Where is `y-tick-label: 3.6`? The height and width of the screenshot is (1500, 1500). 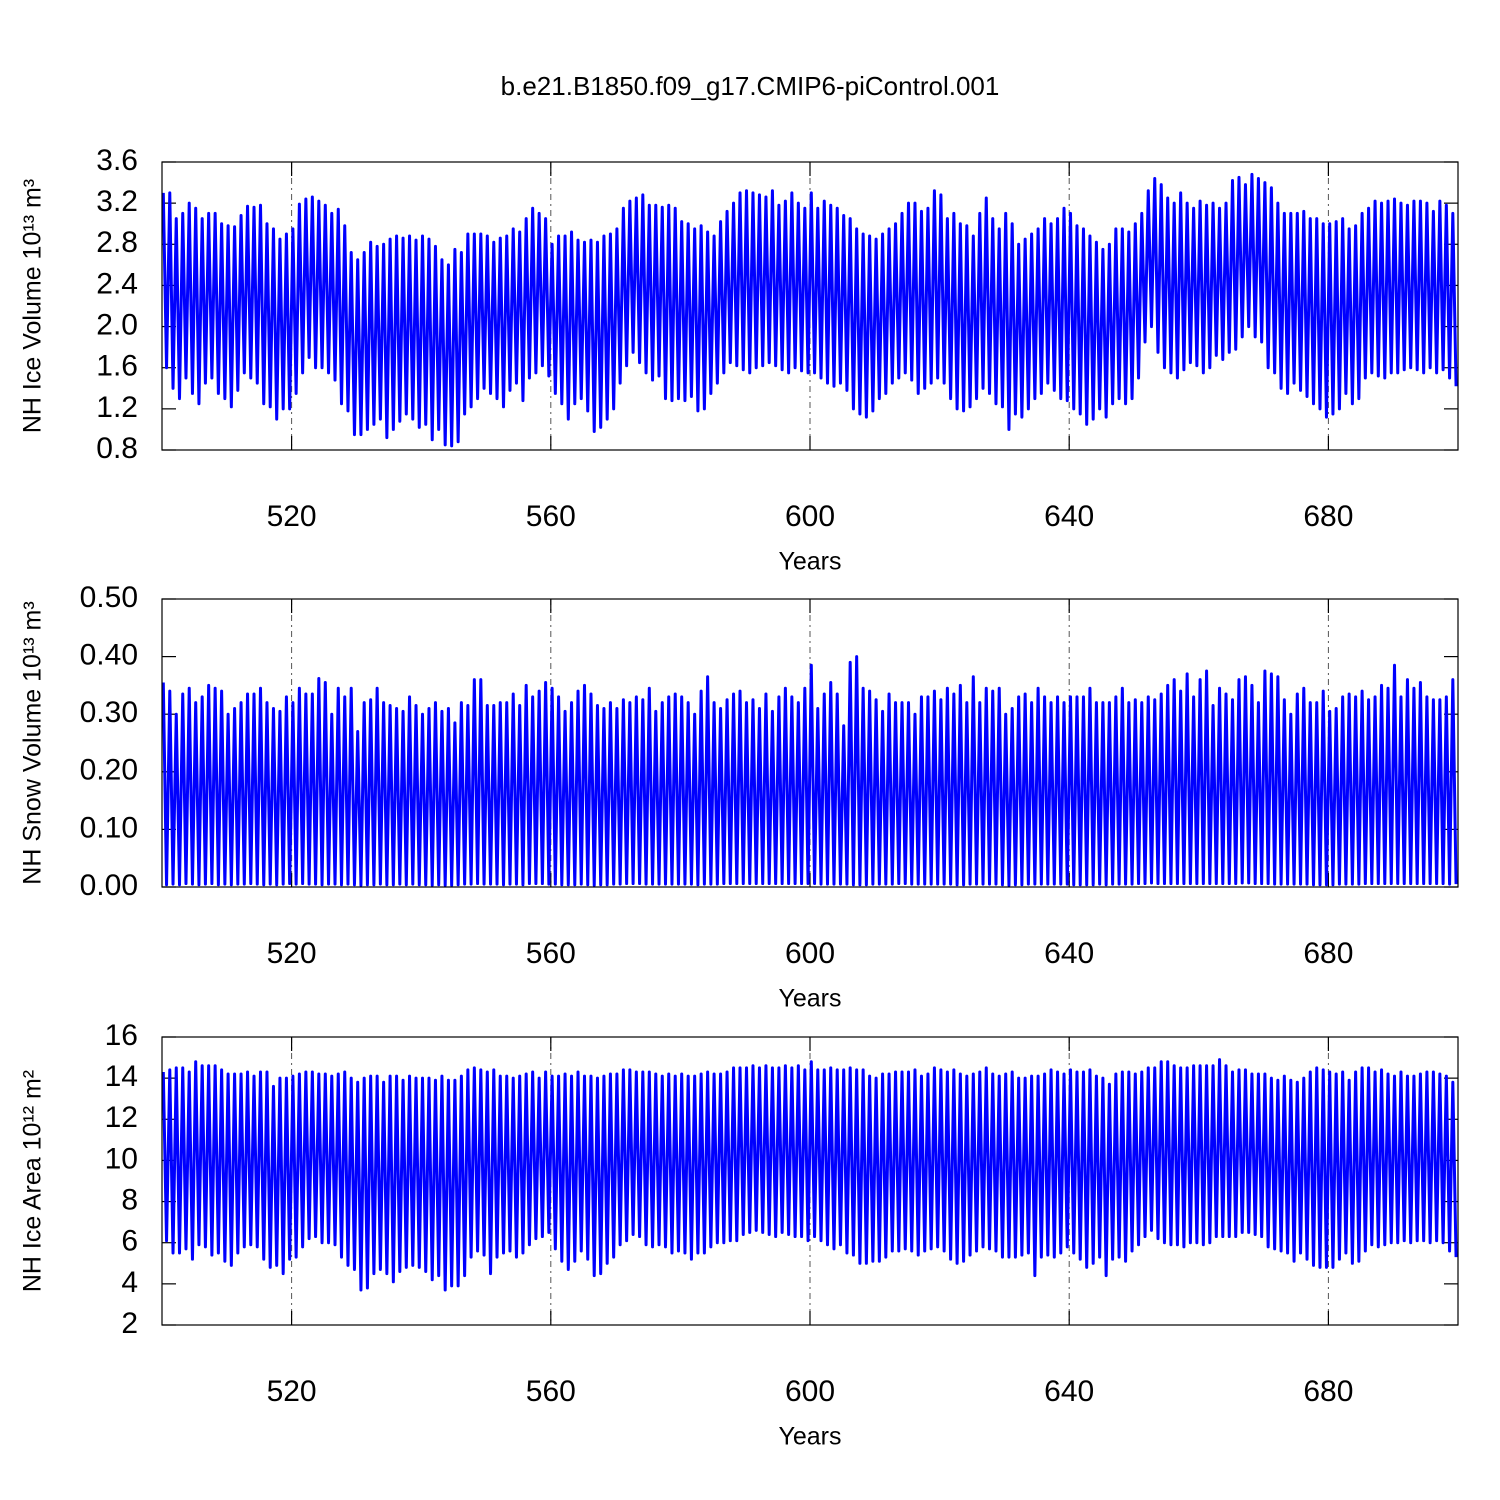 y-tick-label: 3.6 is located at coordinates (117, 160).